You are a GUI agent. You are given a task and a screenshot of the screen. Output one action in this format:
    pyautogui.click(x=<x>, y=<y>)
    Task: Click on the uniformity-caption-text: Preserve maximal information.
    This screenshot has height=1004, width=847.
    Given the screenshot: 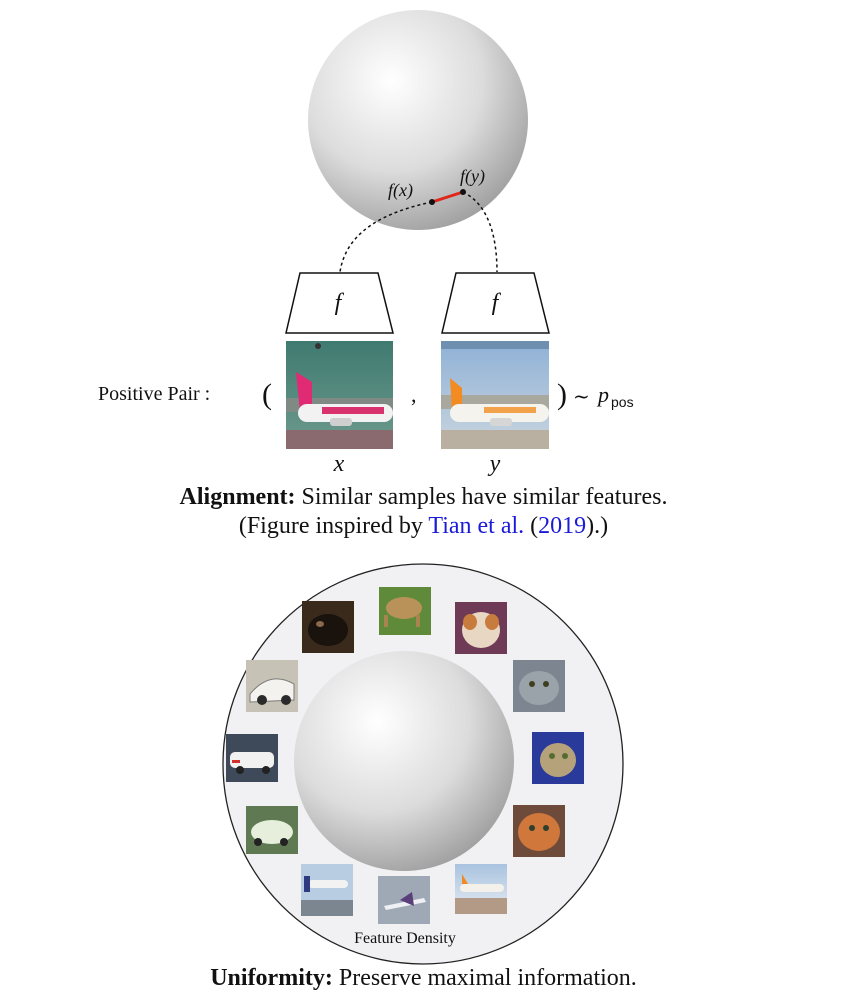 What is the action you would take?
    pyautogui.click(x=484, y=978)
    